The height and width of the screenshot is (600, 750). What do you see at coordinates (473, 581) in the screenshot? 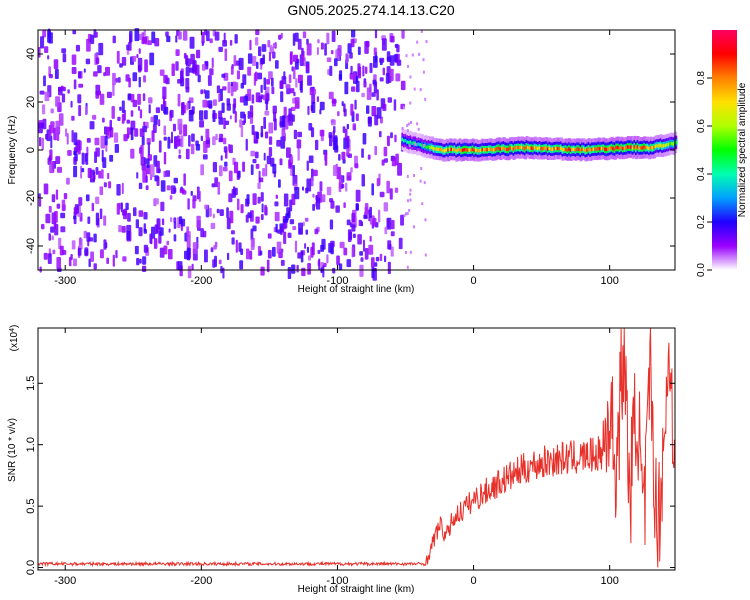
I see `x-tick-label: 0` at bounding box center [473, 581].